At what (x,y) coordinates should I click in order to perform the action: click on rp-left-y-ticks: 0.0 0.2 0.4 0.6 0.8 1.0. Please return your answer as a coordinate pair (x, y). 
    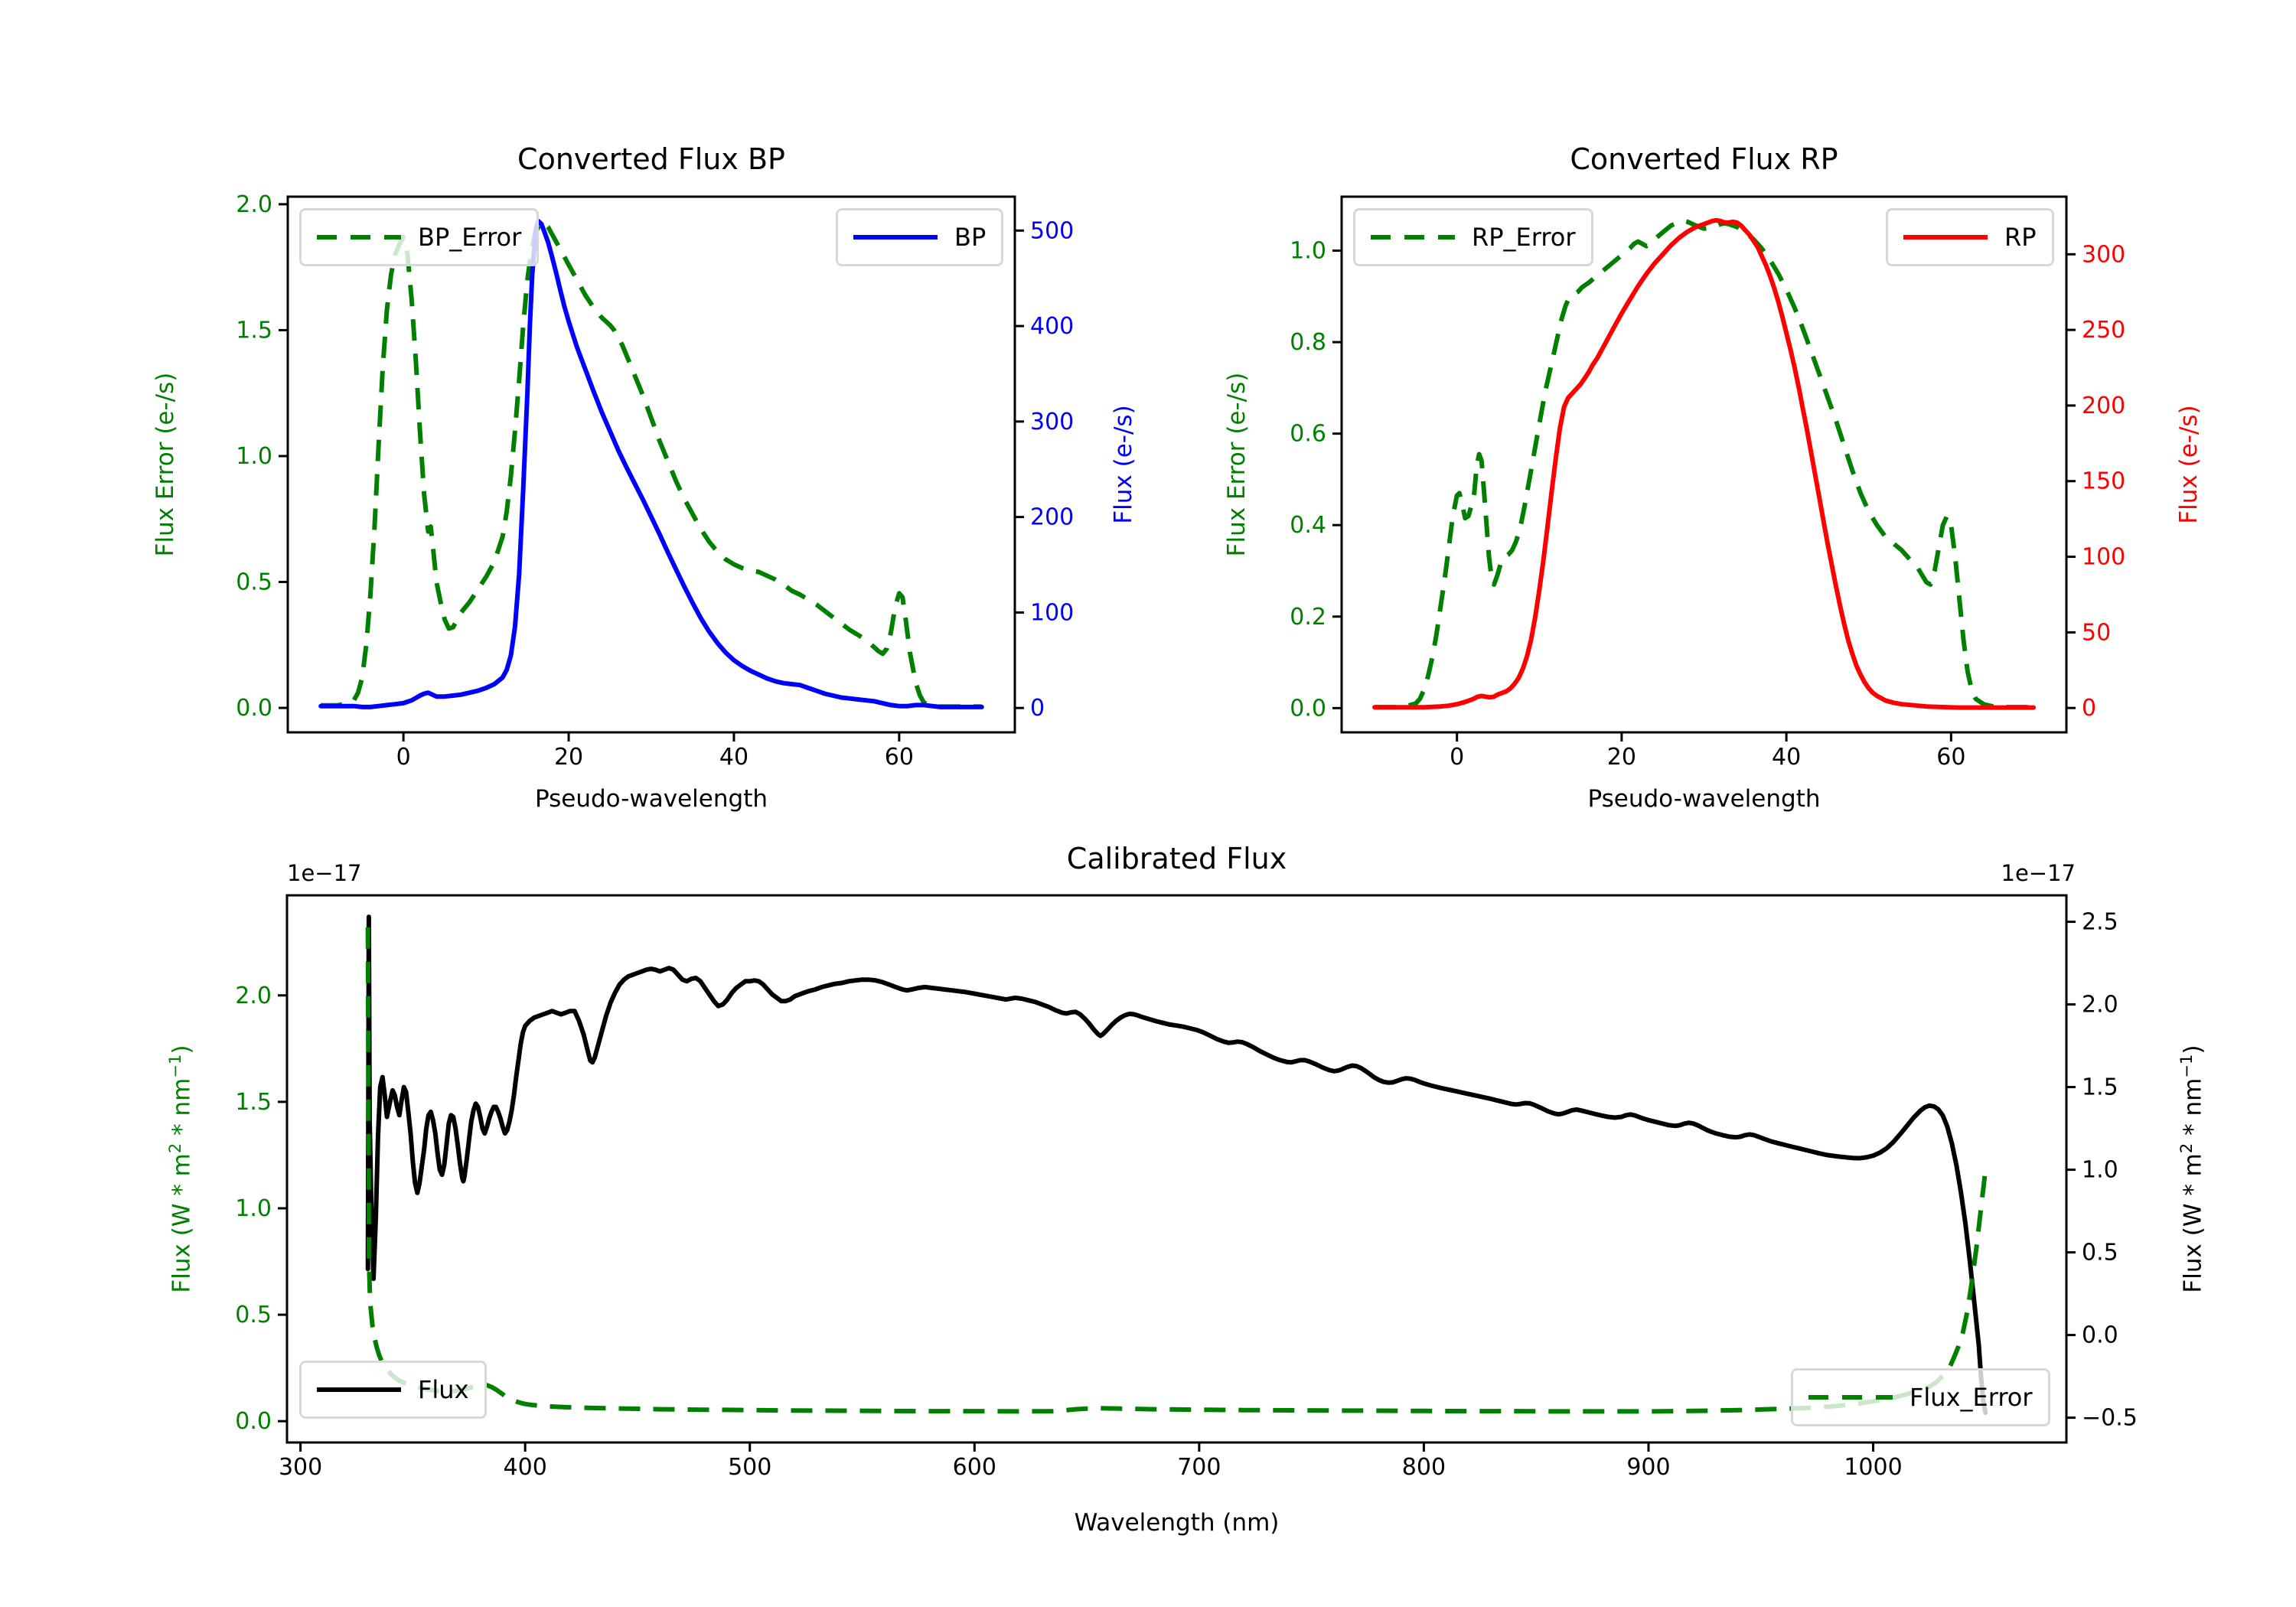
    Looking at the image, I should click on (1316, 480).